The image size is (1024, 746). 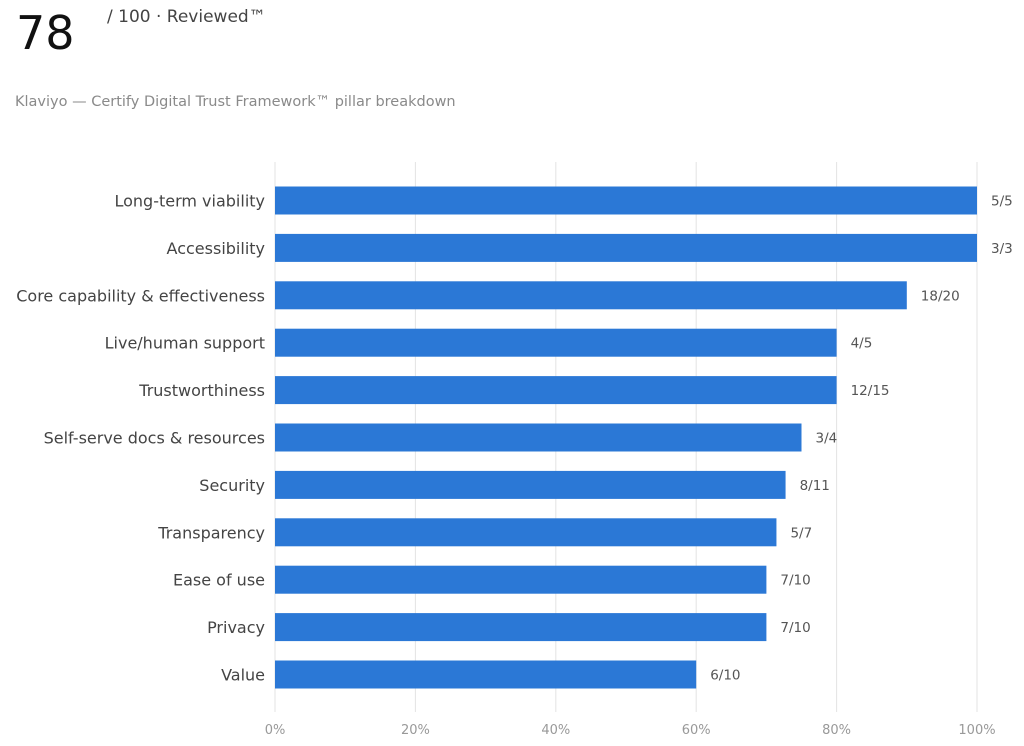 What do you see at coordinates (976, 730) in the screenshot?
I see `x-tick-label: 100%` at bounding box center [976, 730].